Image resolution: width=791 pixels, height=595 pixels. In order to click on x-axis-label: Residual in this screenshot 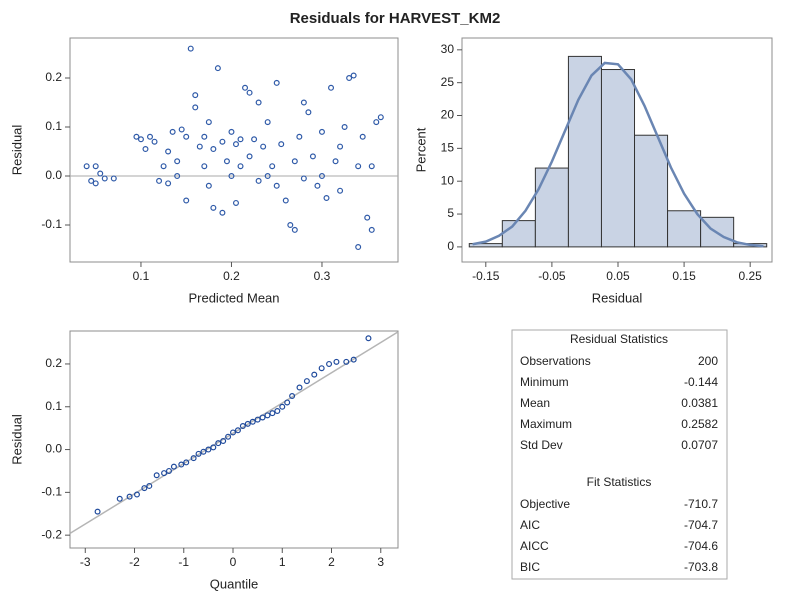, I will do `click(617, 297)`.